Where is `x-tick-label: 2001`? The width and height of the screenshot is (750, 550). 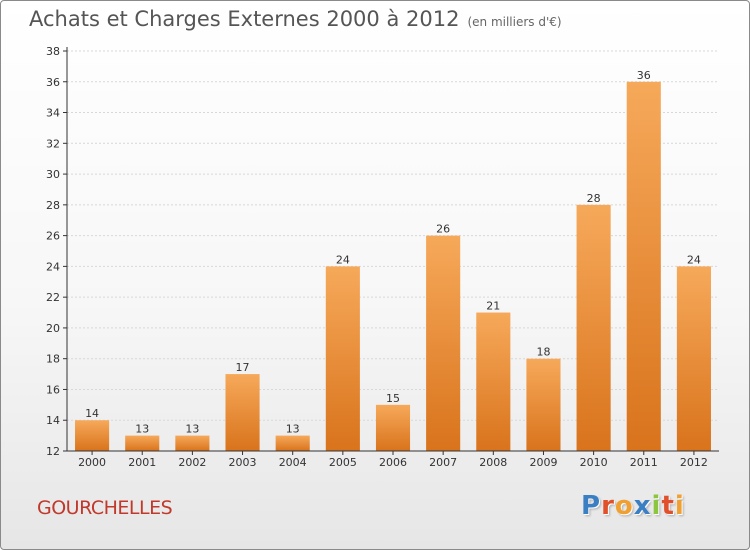 x-tick-label: 2001 is located at coordinates (142, 462).